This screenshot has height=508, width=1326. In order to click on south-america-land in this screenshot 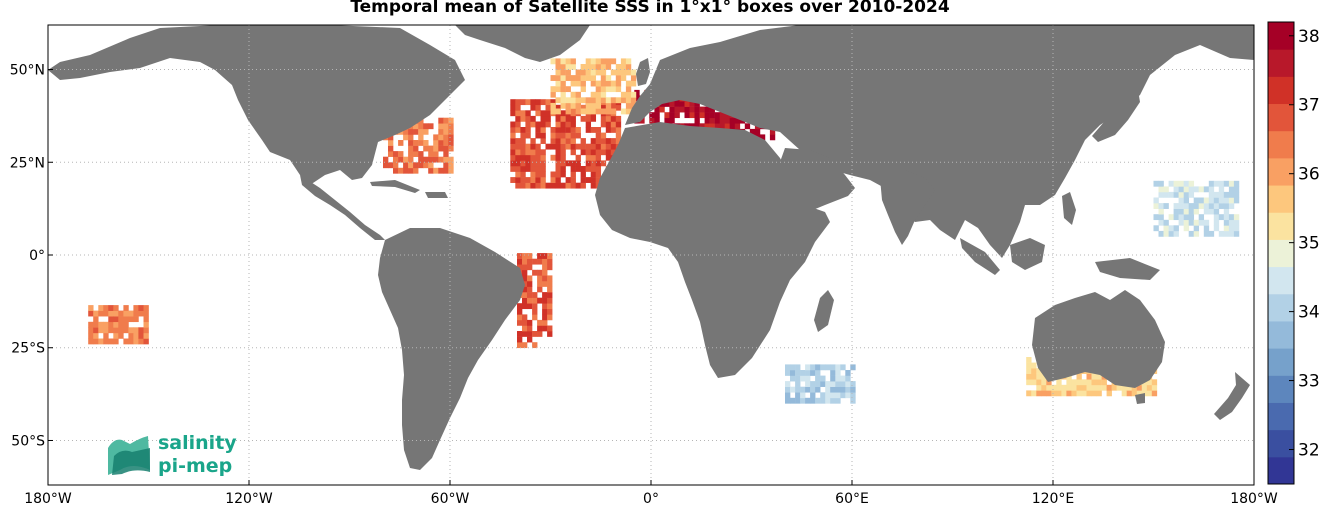, I will do `click(451, 349)`.